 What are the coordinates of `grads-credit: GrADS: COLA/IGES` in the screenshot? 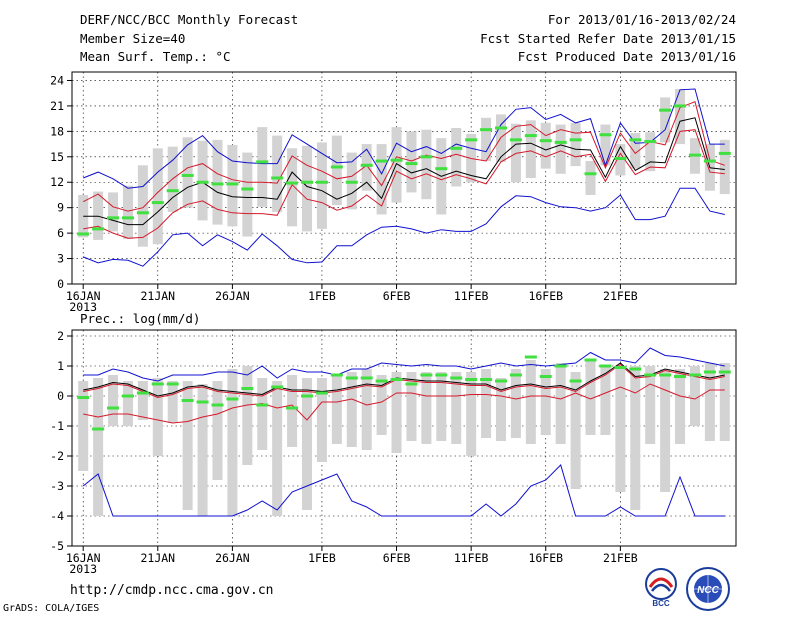 It's located at (51, 608).